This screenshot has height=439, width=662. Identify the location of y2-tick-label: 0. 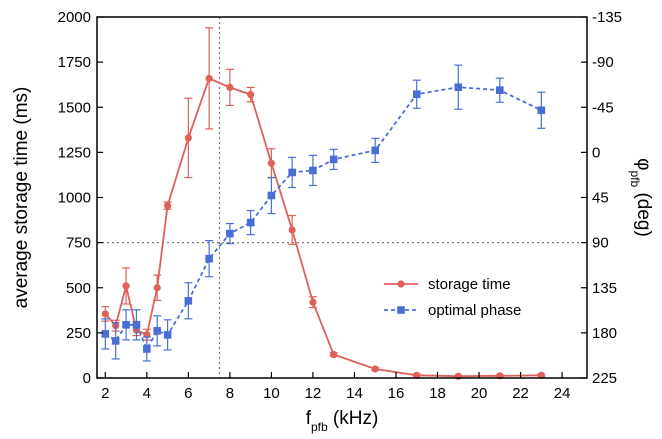
(596, 152).